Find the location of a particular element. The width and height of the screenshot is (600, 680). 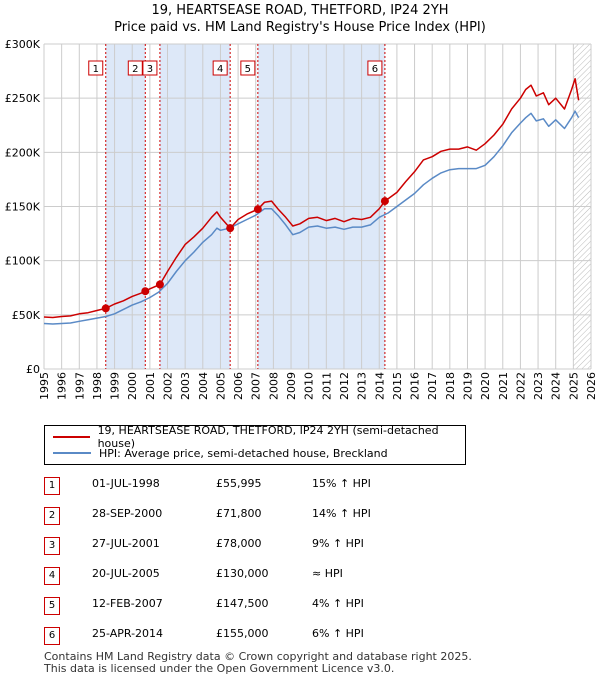

sale-hpi-delta: 14% ↑ HPI is located at coordinates (341, 513).